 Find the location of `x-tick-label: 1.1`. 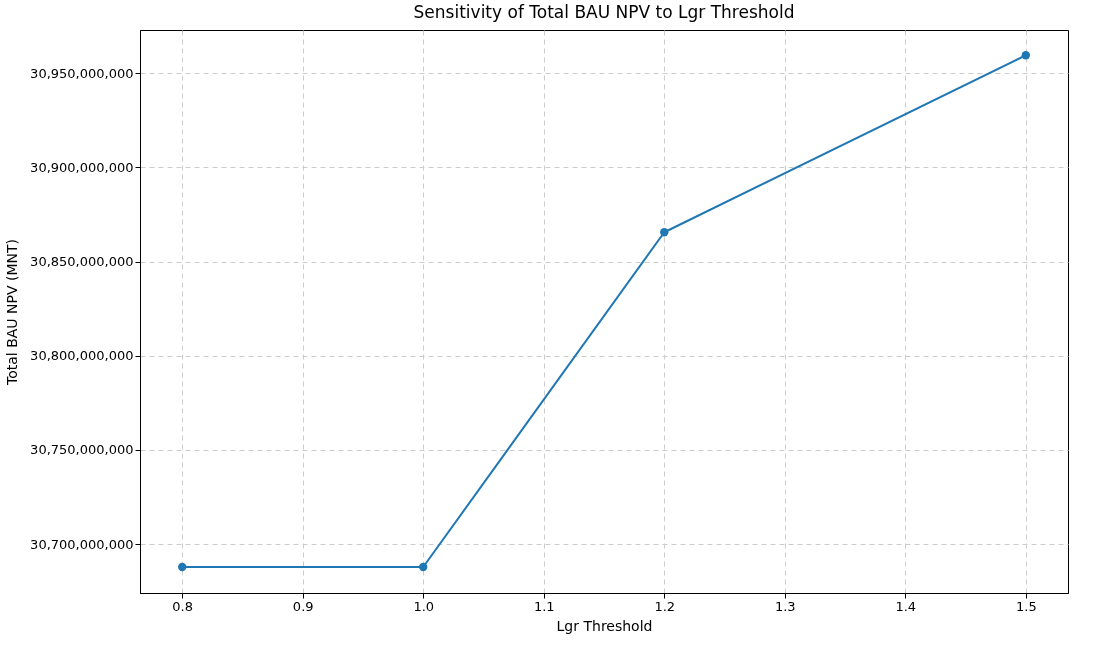

x-tick-label: 1.1 is located at coordinates (544, 606).